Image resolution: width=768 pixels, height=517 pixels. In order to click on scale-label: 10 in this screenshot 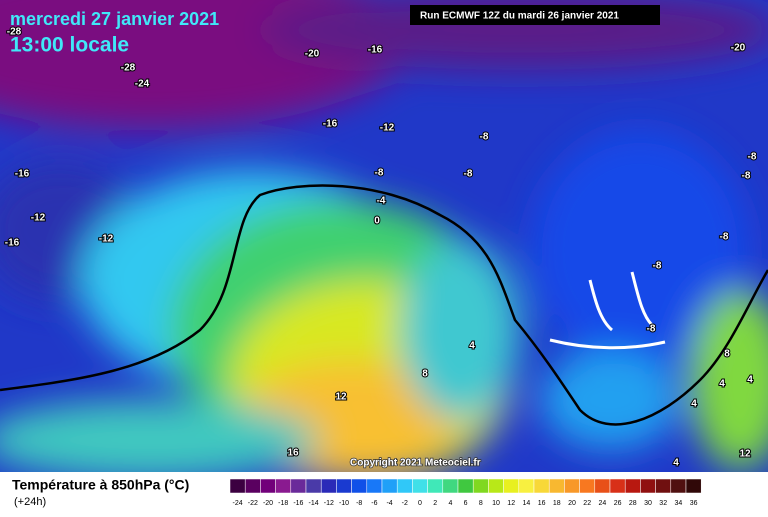, I will do `click(496, 503)`.